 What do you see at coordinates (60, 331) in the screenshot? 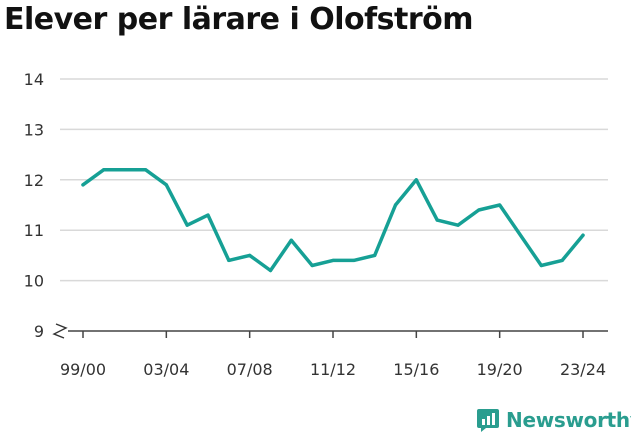
I see `axis-break-icon` at bounding box center [60, 331].